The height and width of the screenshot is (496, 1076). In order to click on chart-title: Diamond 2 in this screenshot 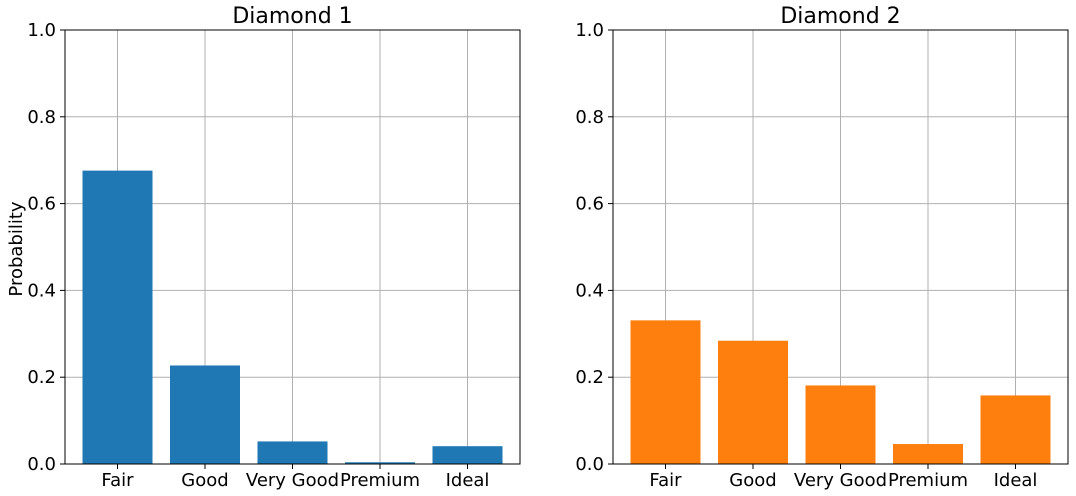, I will do `click(840, 16)`.